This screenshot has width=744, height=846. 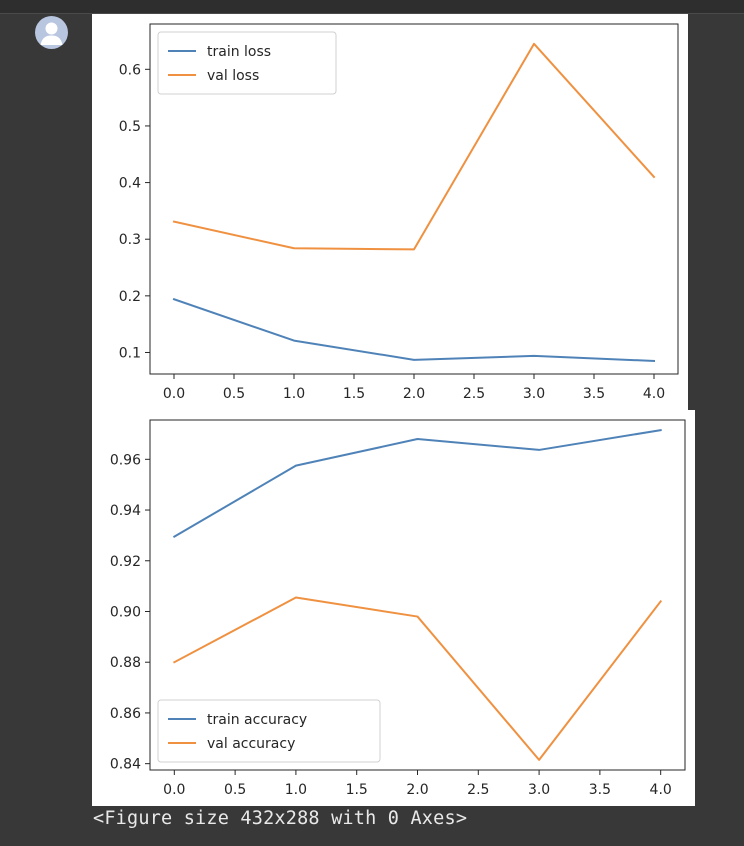 What do you see at coordinates (354, 394) in the screenshot?
I see `loss-x-tick-label: 1.5` at bounding box center [354, 394].